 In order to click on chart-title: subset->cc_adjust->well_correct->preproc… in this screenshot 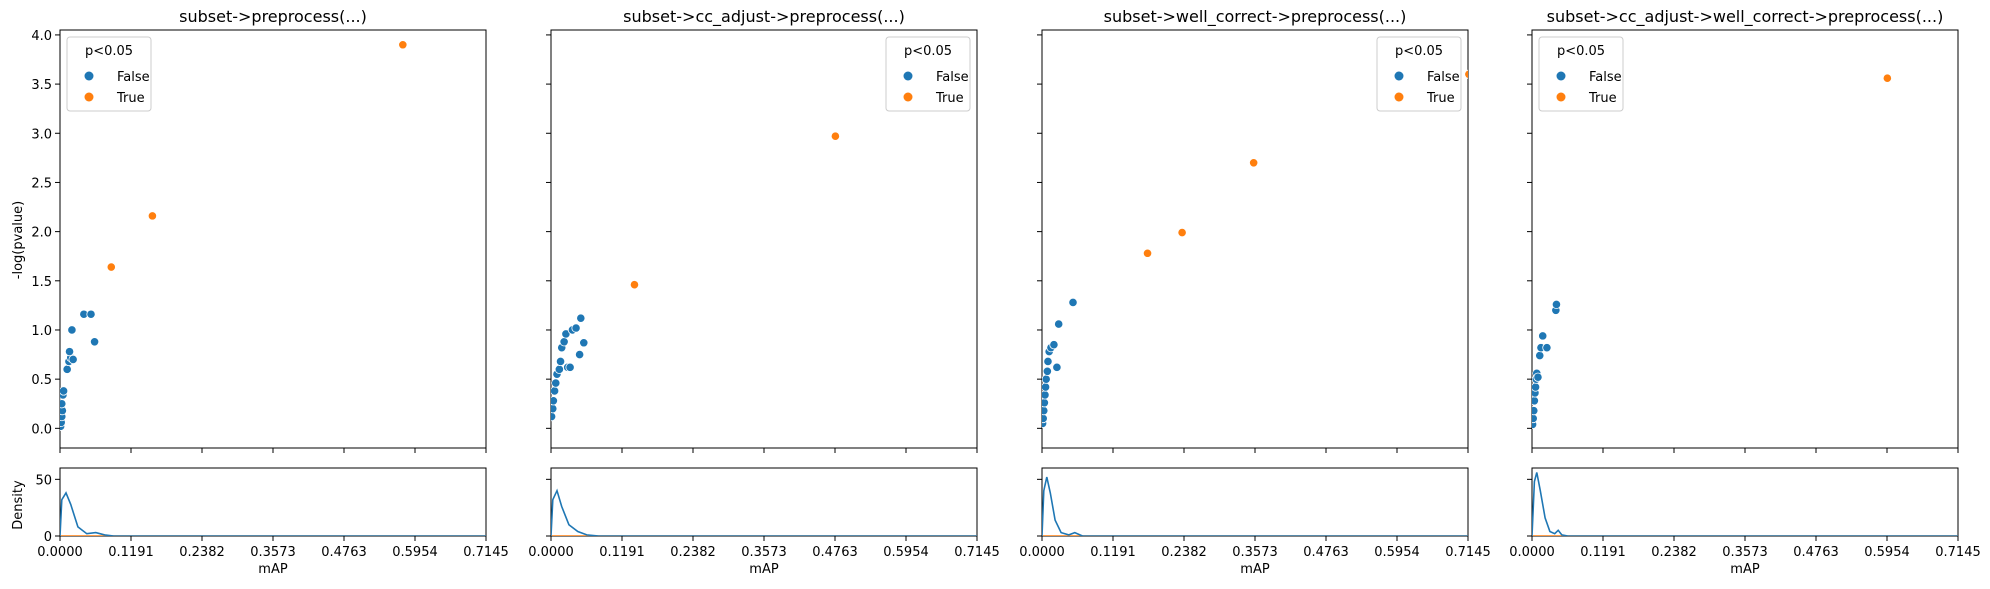, I will do `click(1745, 17)`.